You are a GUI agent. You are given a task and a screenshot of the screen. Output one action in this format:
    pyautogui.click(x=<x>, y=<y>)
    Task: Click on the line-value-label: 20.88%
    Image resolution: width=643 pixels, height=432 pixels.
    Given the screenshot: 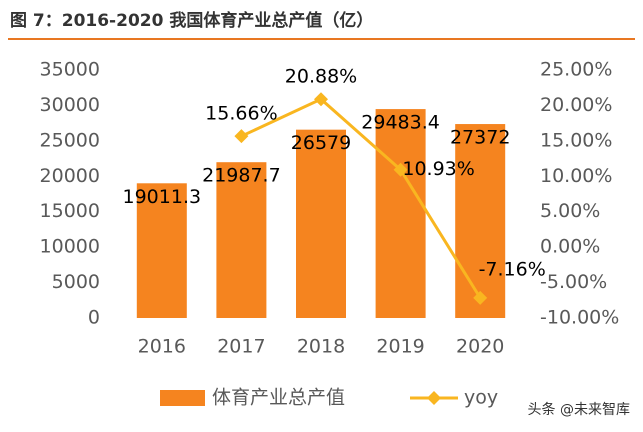 What is the action you would take?
    pyautogui.click(x=321, y=77)
    